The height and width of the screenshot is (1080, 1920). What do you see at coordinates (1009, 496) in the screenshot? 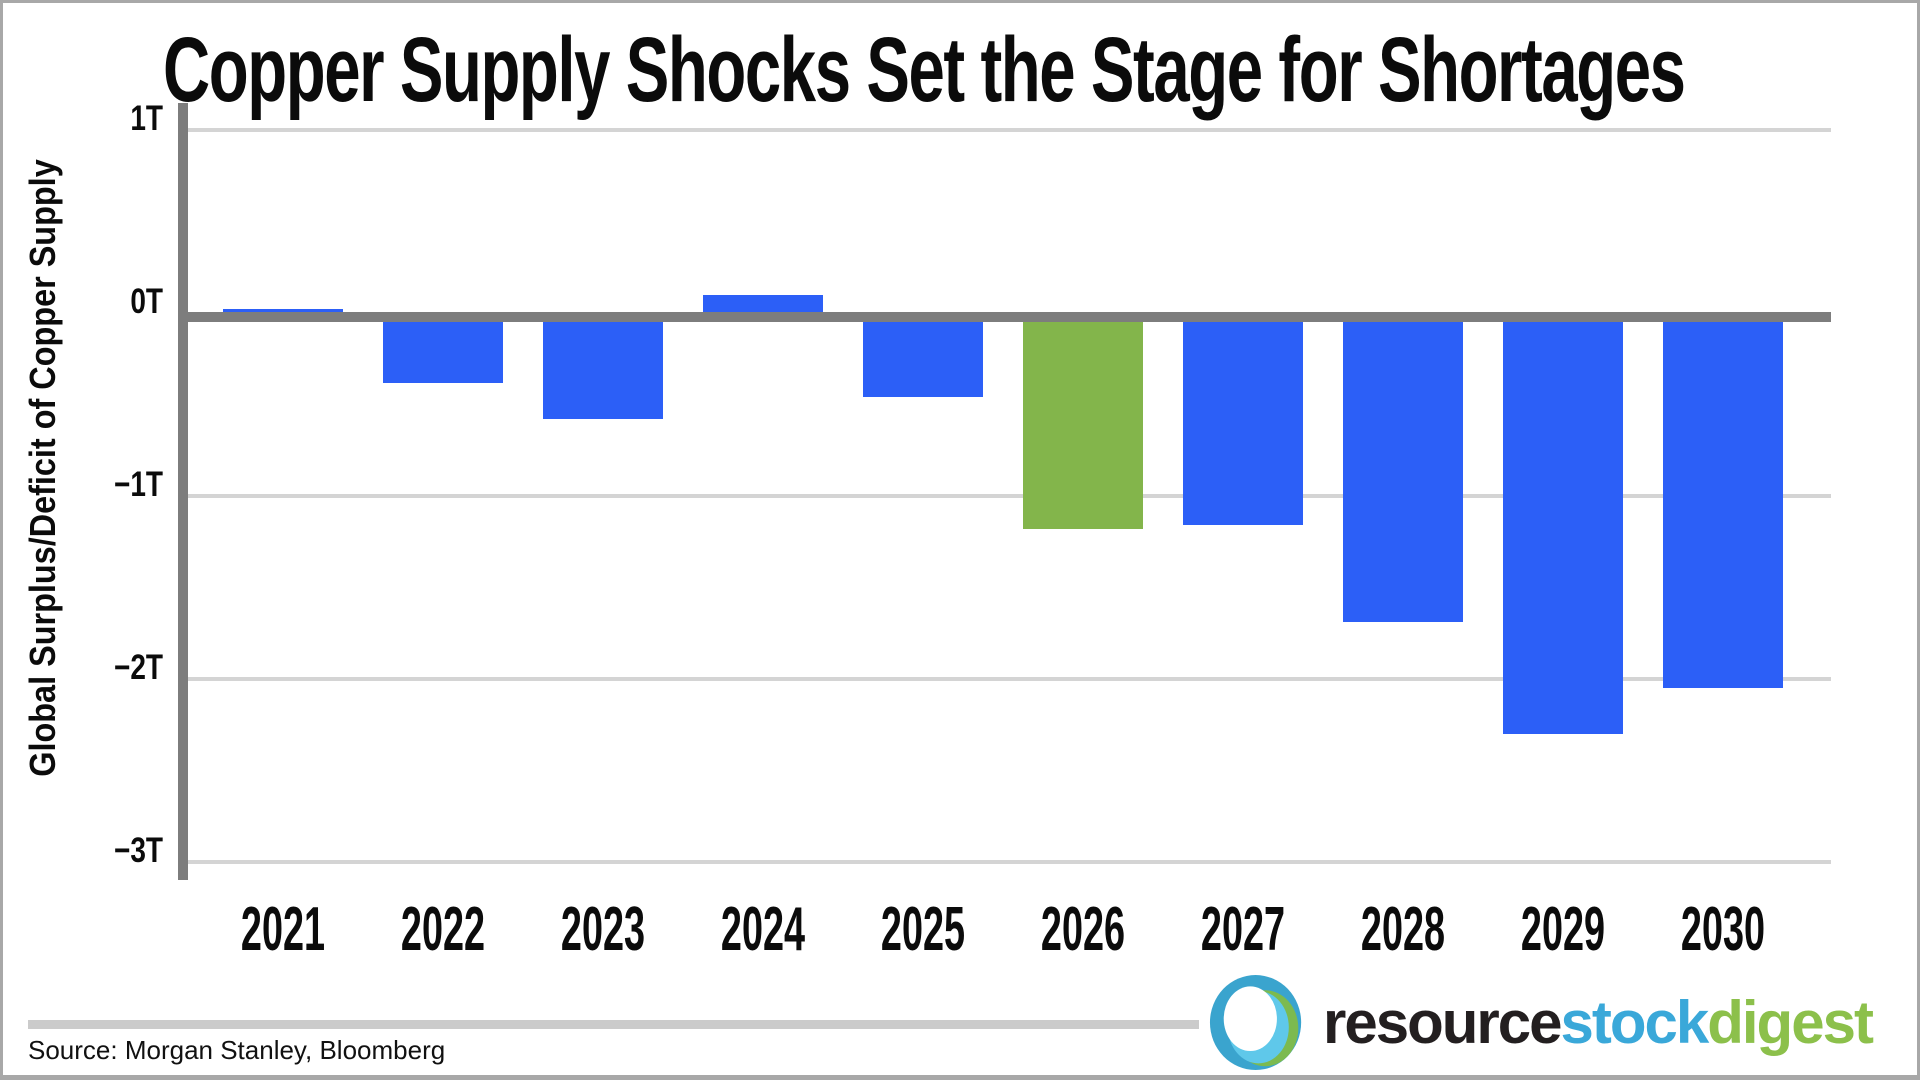
I see `gridline-−1T` at bounding box center [1009, 496].